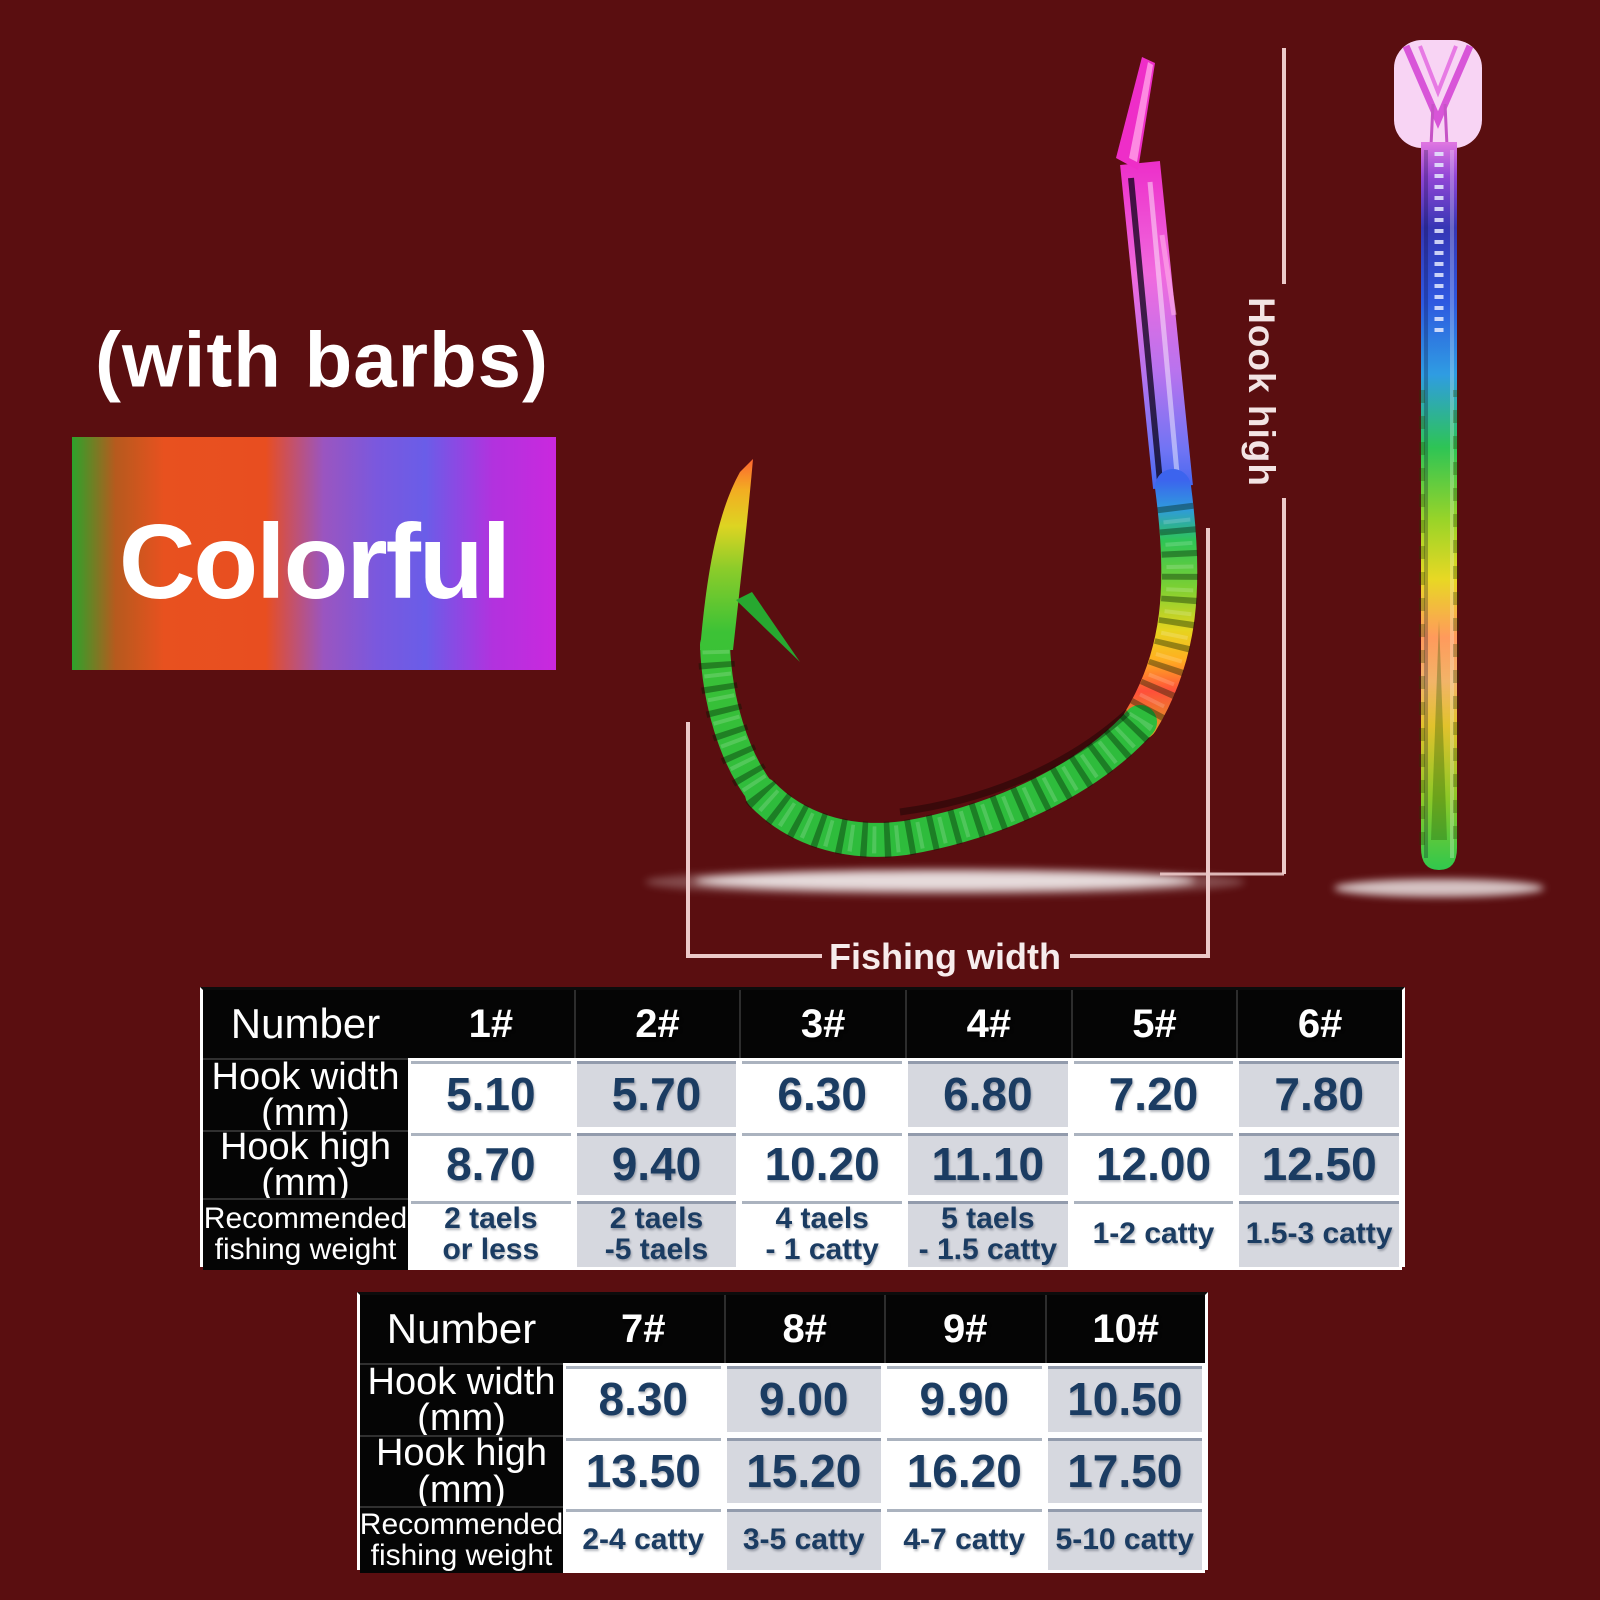  Describe the element at coordinates (988, 1164) in the screenshot. I see `spec-cell: 11.10` at that location.